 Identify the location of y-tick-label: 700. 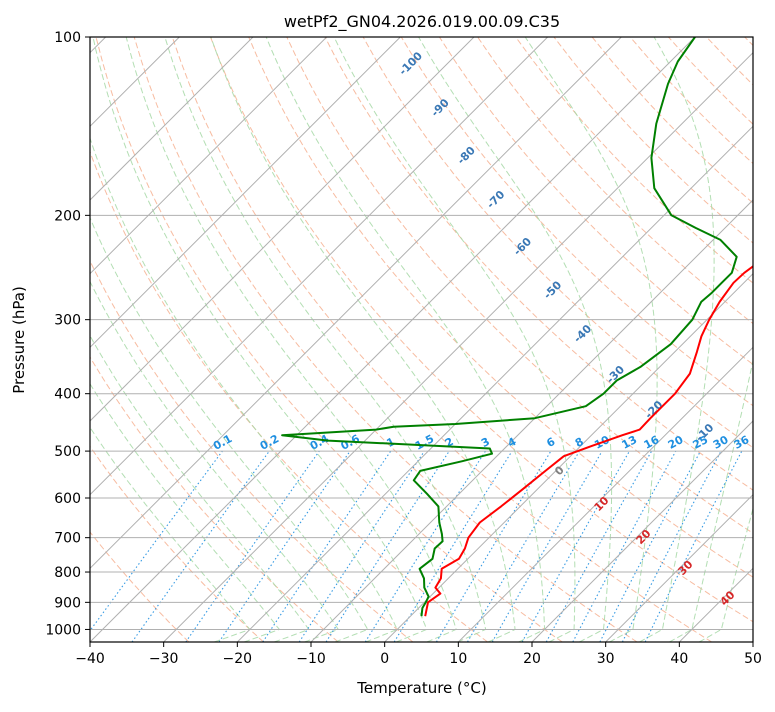
(67, 539).